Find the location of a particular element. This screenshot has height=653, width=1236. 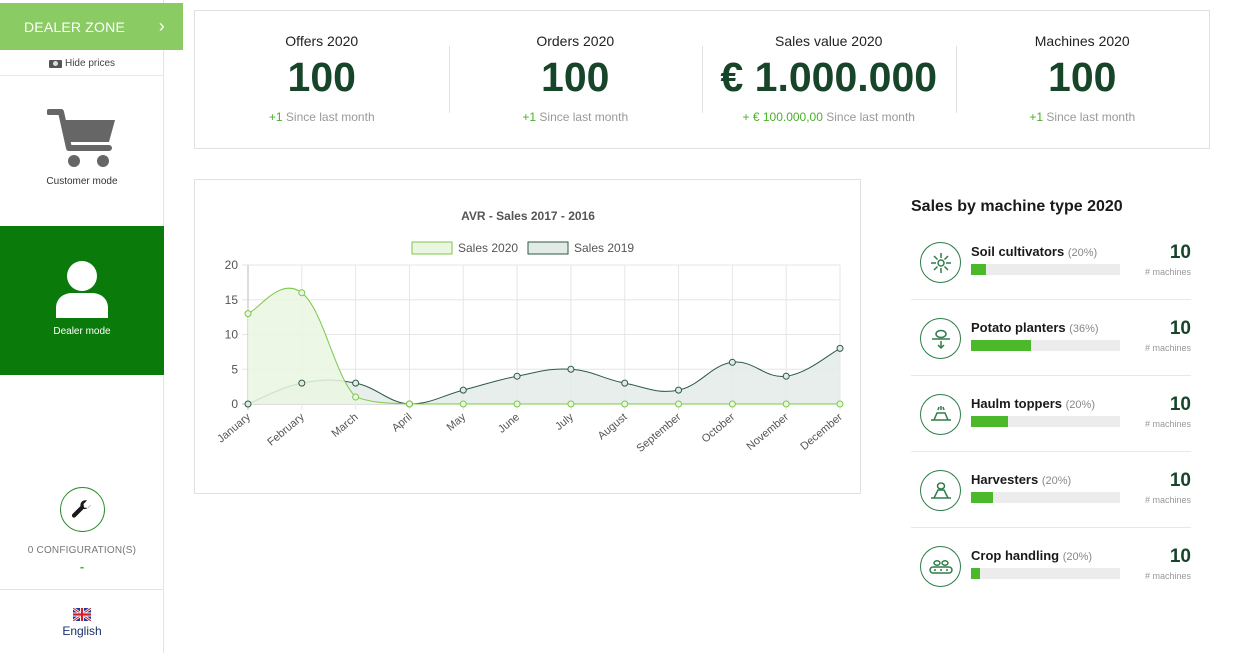

money-icon is located at coordinates (55, 63).